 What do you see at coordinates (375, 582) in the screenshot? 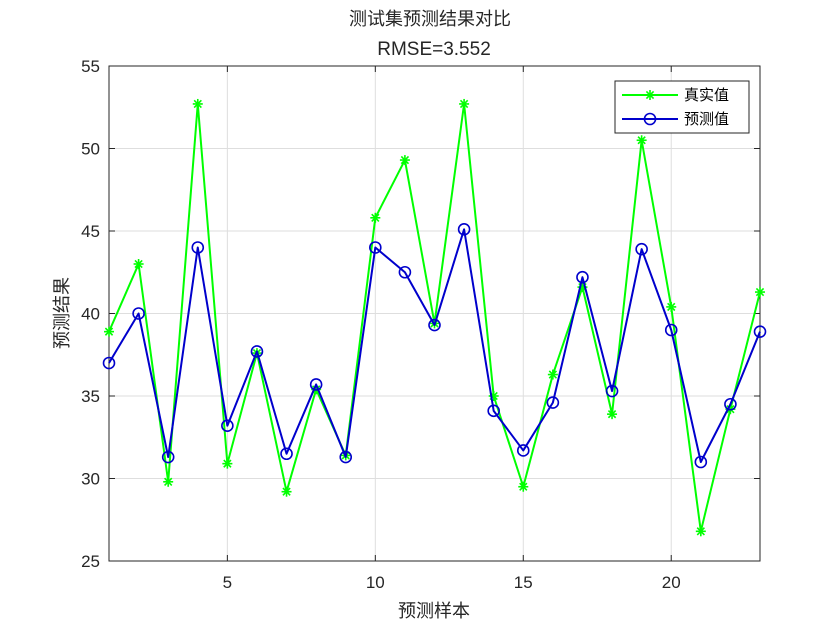
I see `x-tick-label-10: 10` at bounding box center [375, 582].